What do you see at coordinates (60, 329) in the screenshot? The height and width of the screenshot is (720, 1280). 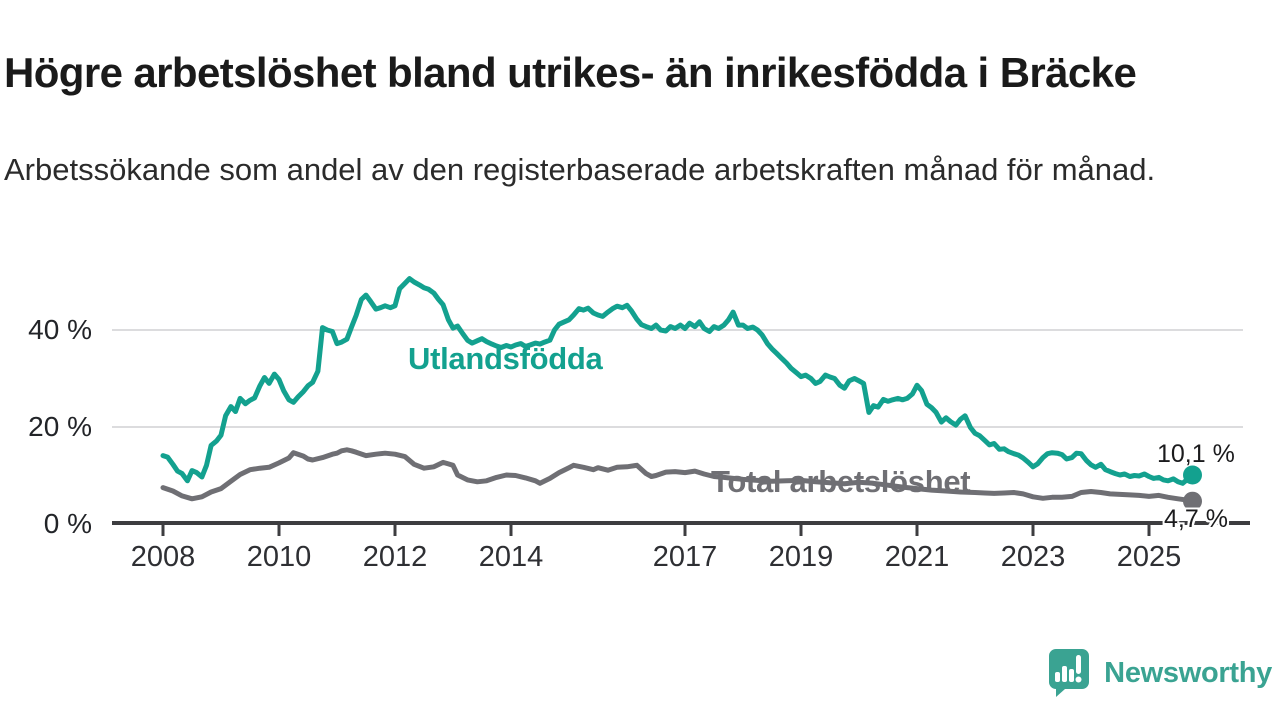 I see `y-tick-label: 40 %` at bounding box center [60, 329].